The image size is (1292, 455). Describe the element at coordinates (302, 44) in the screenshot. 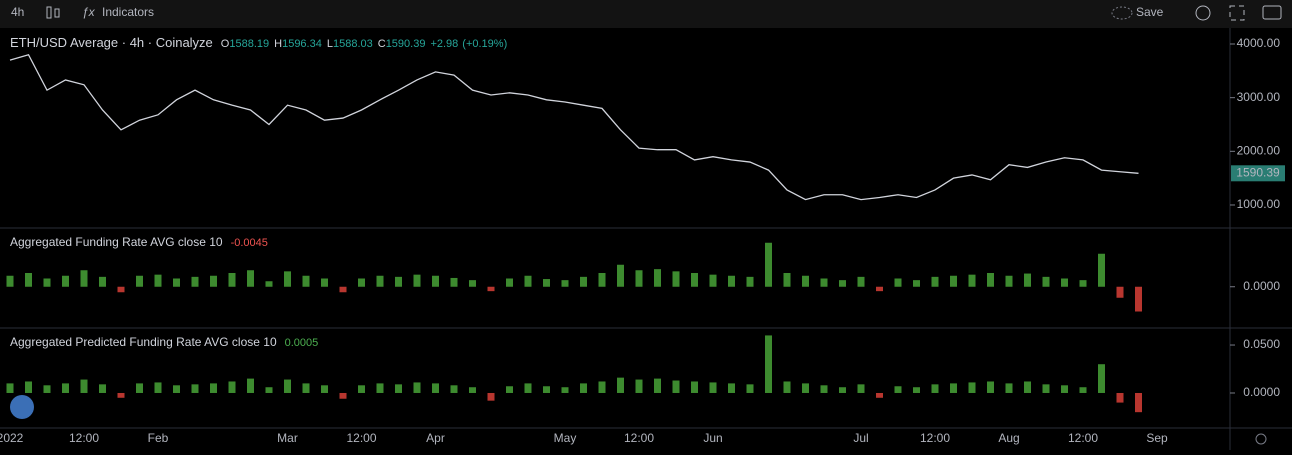

I see `ohlc-value: 1596.34` at that location.